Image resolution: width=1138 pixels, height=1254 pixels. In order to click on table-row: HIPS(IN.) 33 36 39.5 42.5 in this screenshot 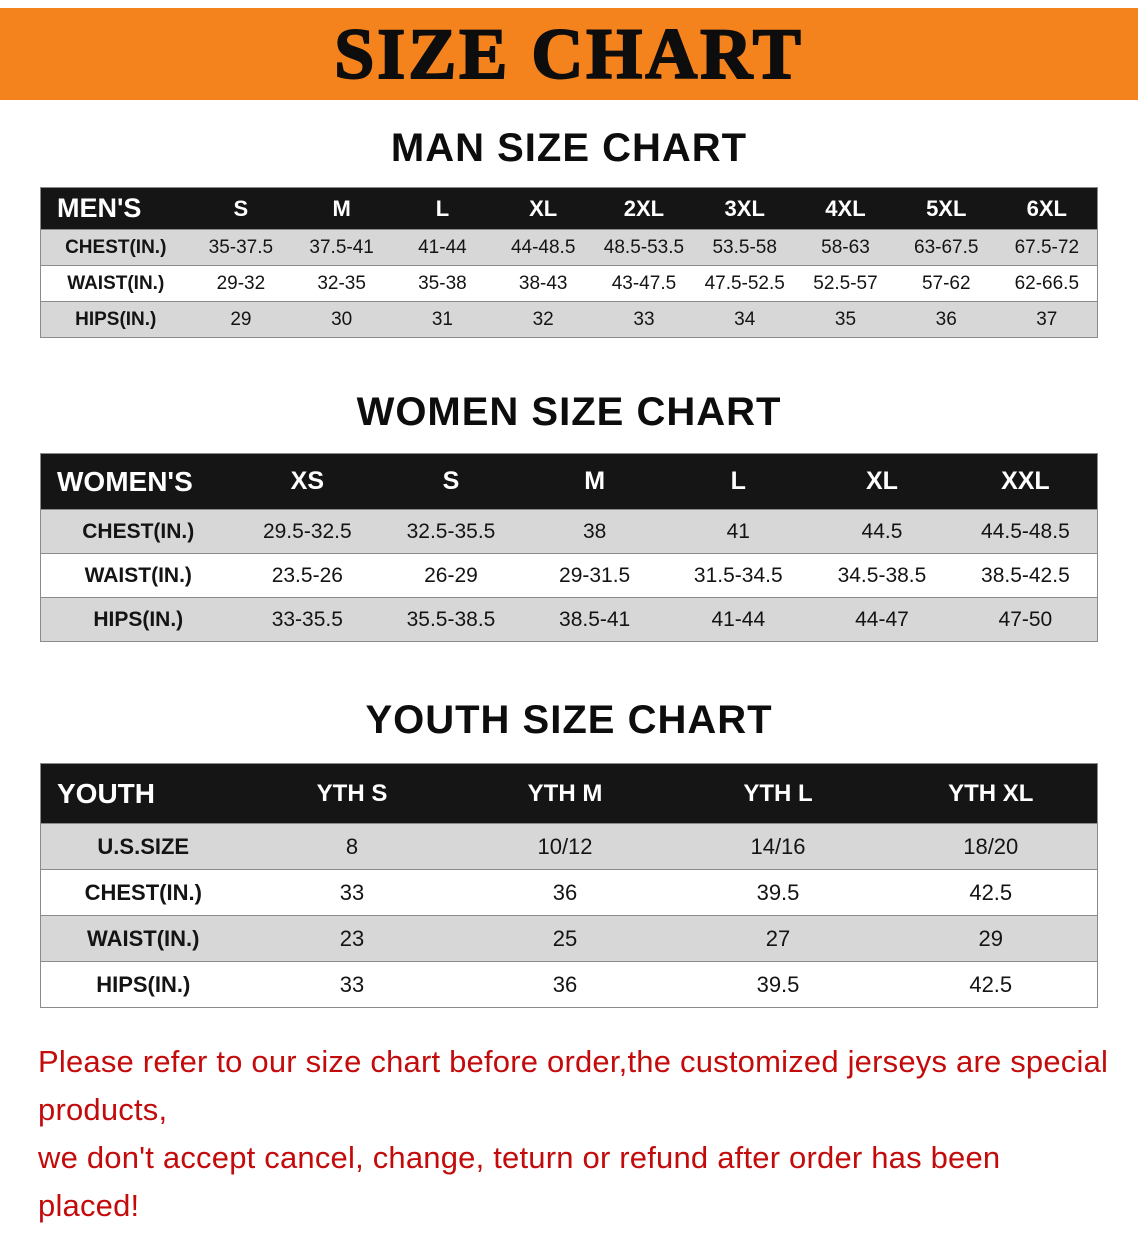, I will do `click(569, 984)`.